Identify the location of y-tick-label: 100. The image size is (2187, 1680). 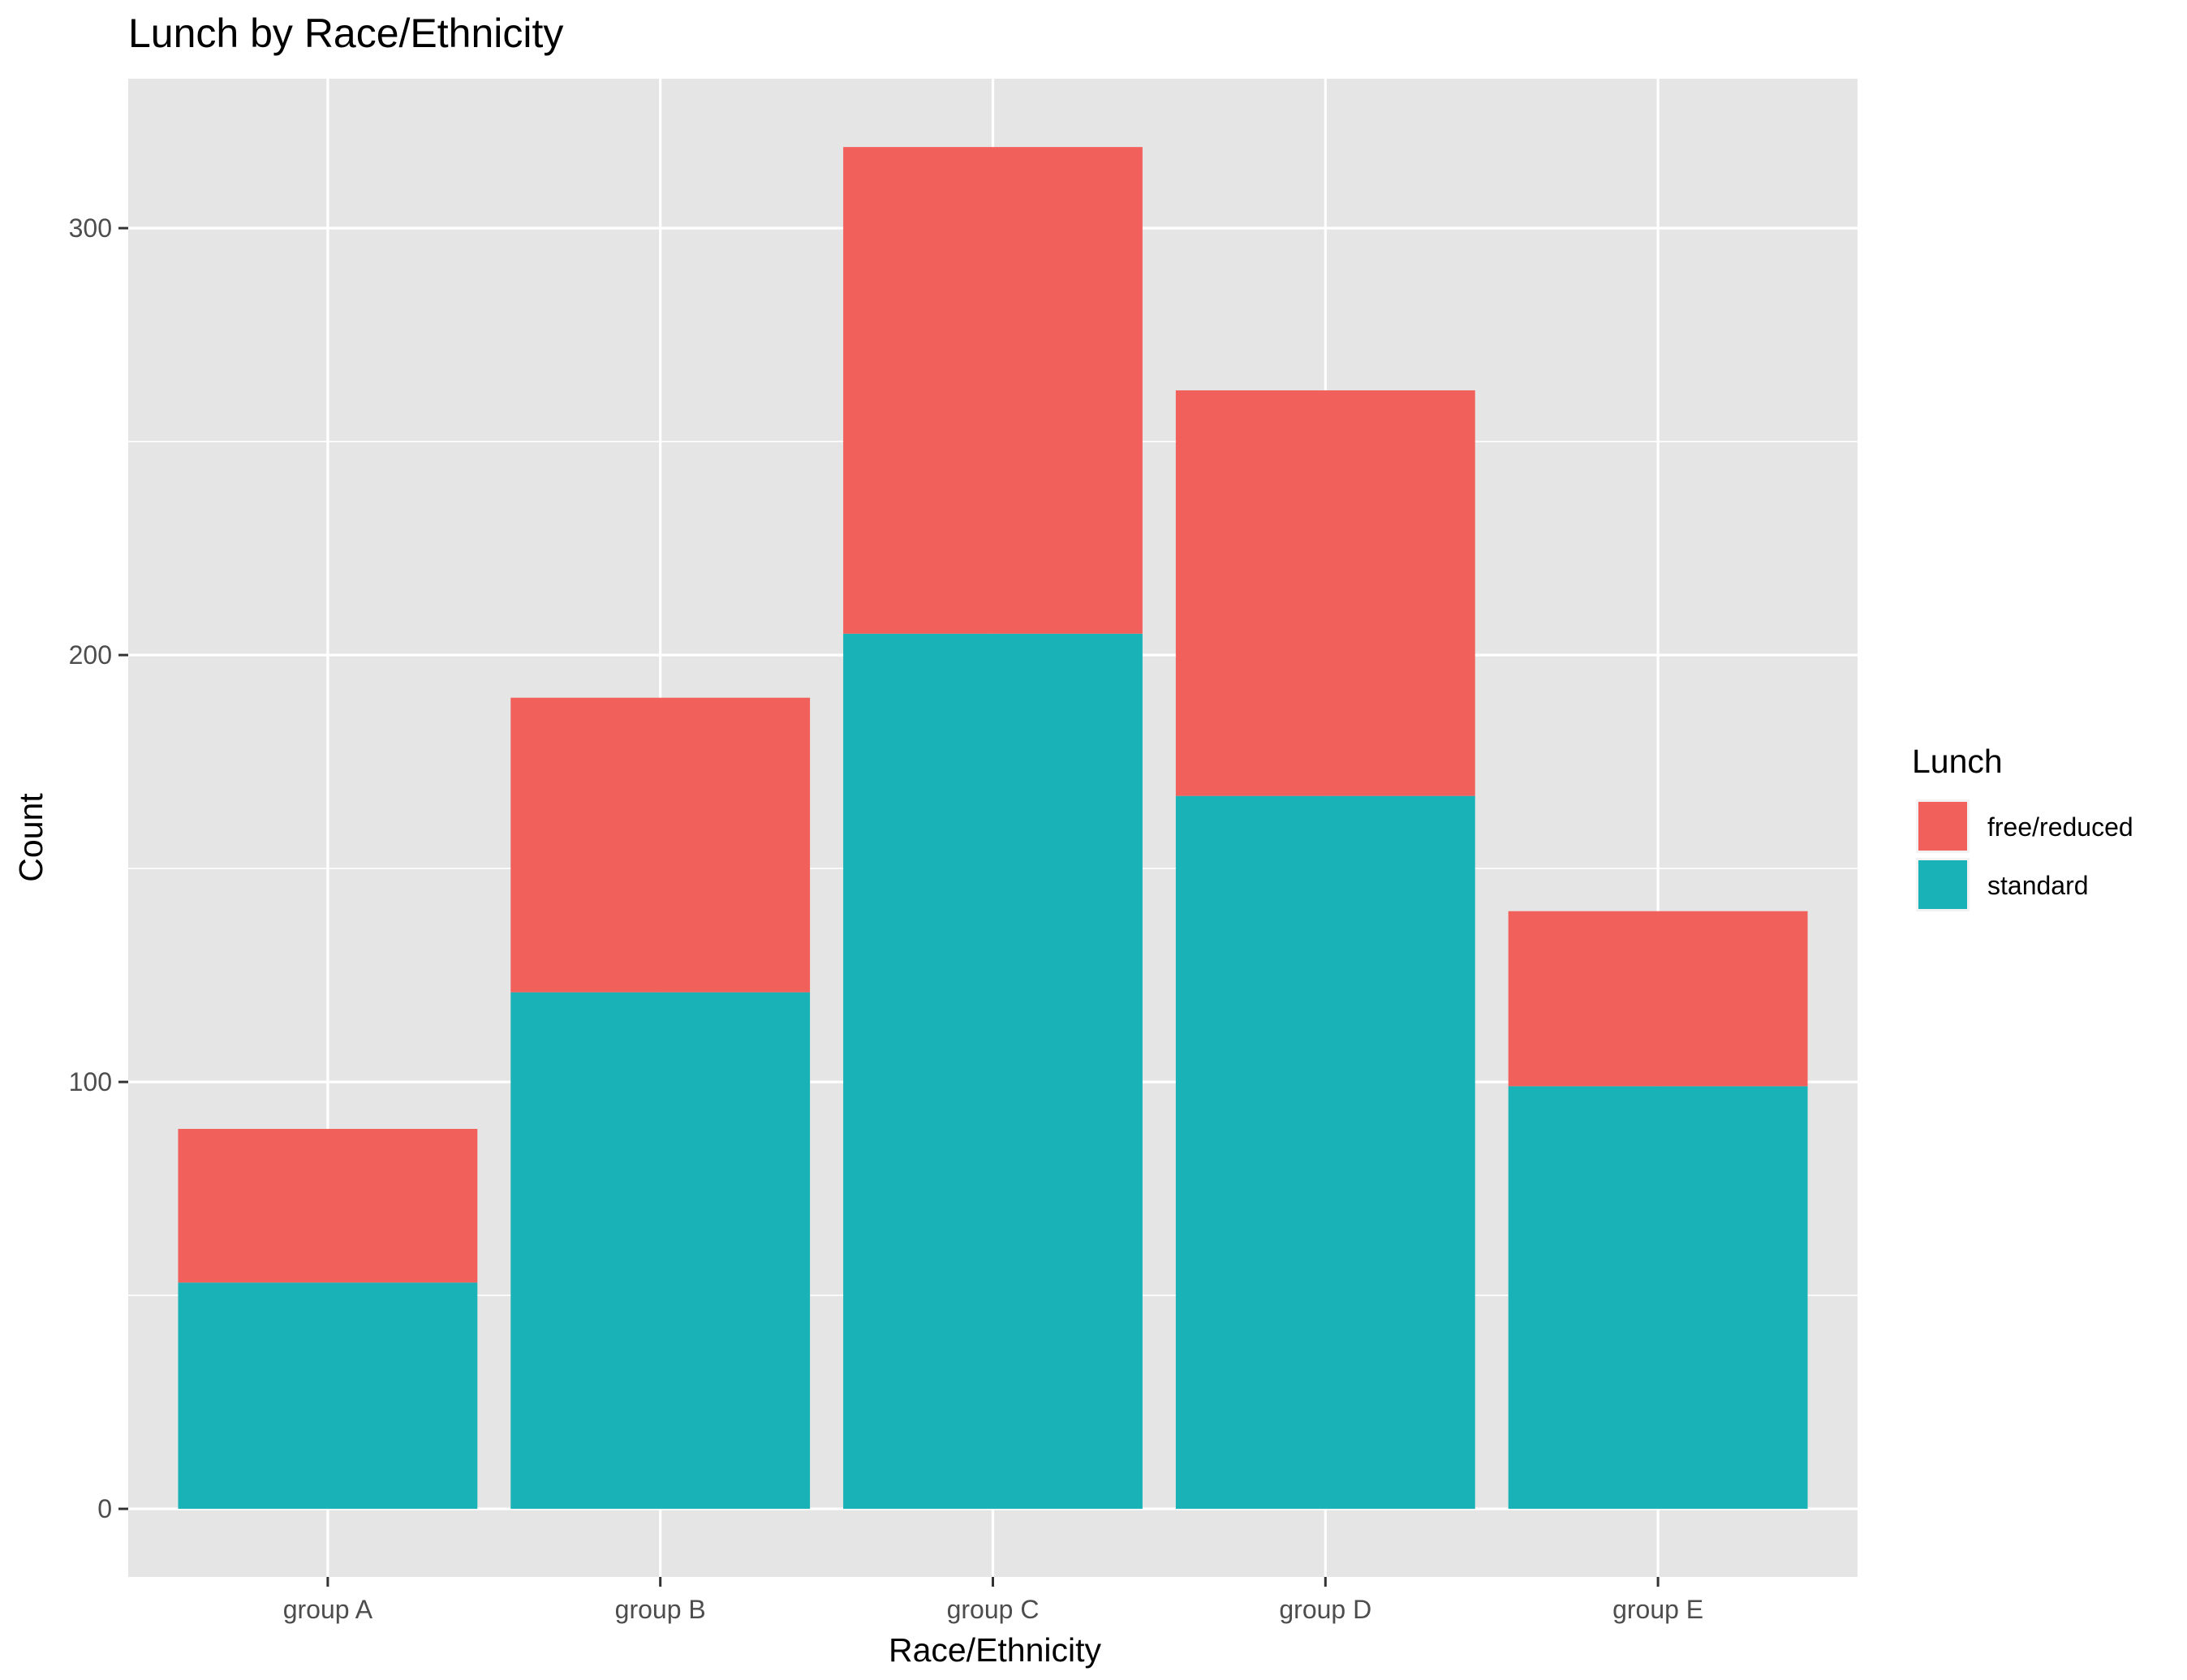
(90, 1081).